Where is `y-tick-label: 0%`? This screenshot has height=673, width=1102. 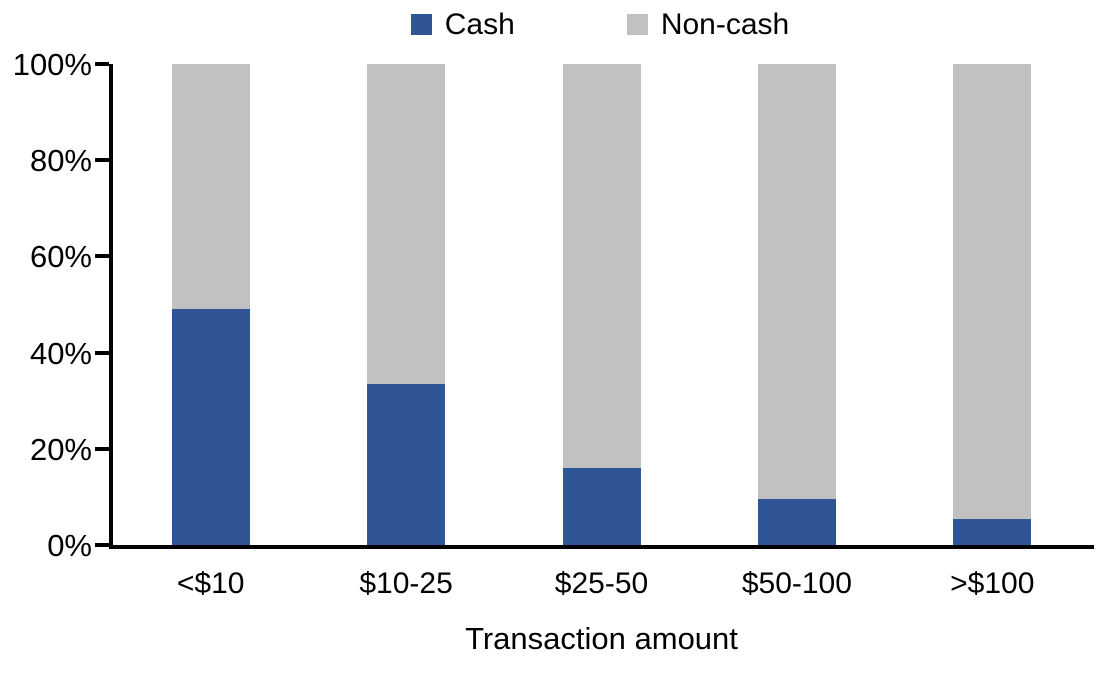 y-tick-label: 0% is located at coordinates (69, 545).